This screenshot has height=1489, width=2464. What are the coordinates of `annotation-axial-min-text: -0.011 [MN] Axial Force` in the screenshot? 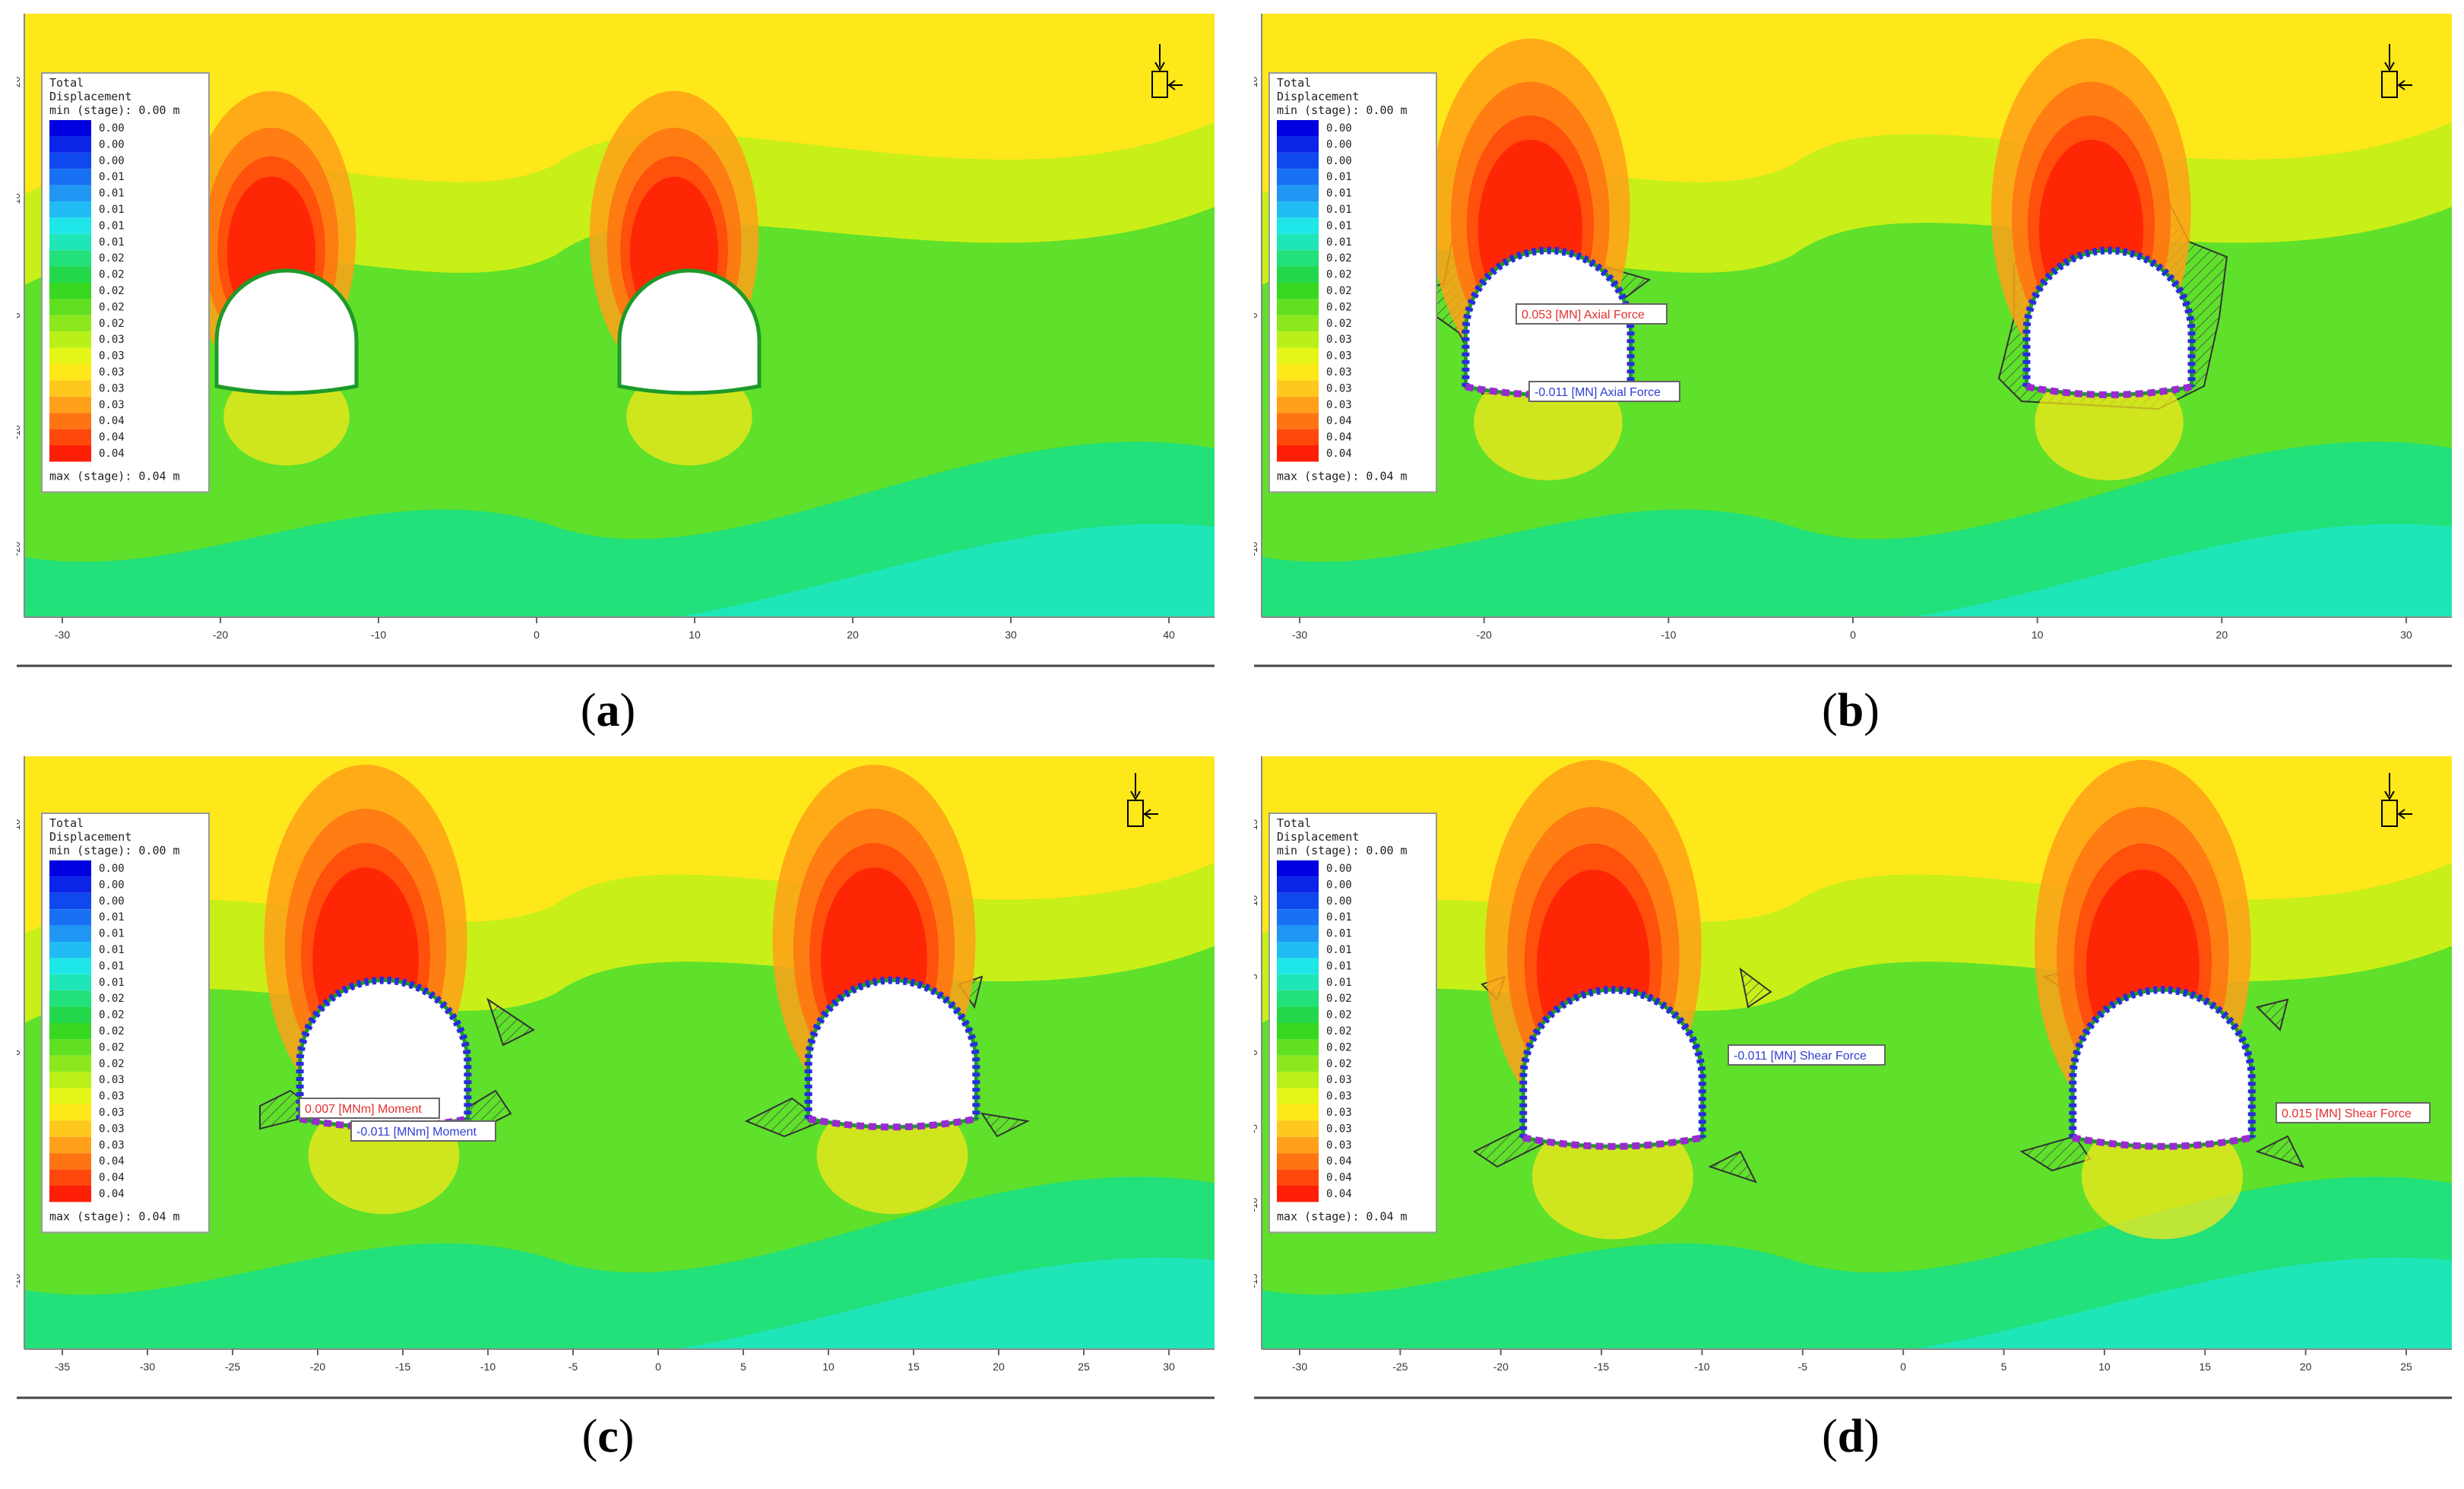 It's located at (1597, 392).